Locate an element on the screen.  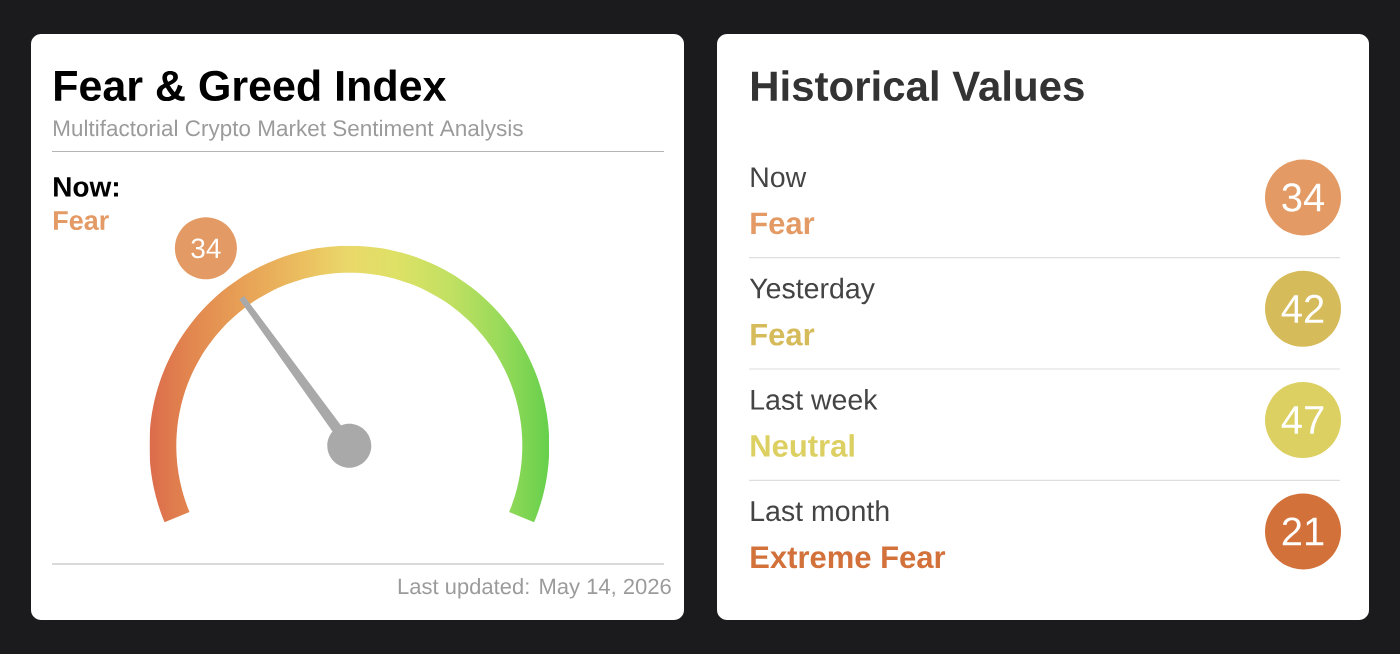
text: Now: is located at coordinates (86, 187).